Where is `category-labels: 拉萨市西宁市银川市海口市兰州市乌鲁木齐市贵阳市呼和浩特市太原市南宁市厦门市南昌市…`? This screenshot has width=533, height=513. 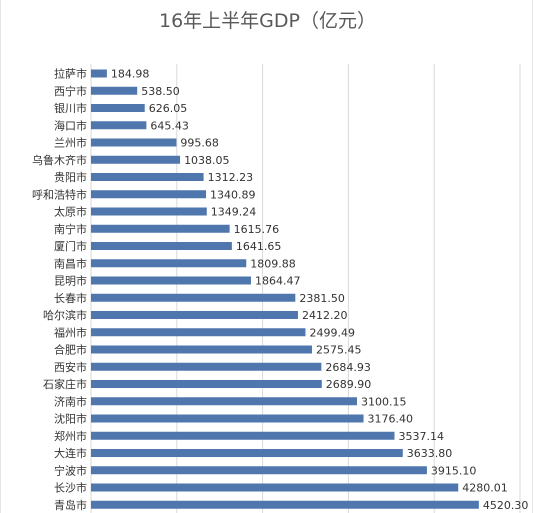 category-labels: 拉萨市西宁市银川市海口市兰州市乌鲁木齐市贵阳市呼和浩特市太原市南宁市厦门市南昌市… is located at coordinates (59, 289).